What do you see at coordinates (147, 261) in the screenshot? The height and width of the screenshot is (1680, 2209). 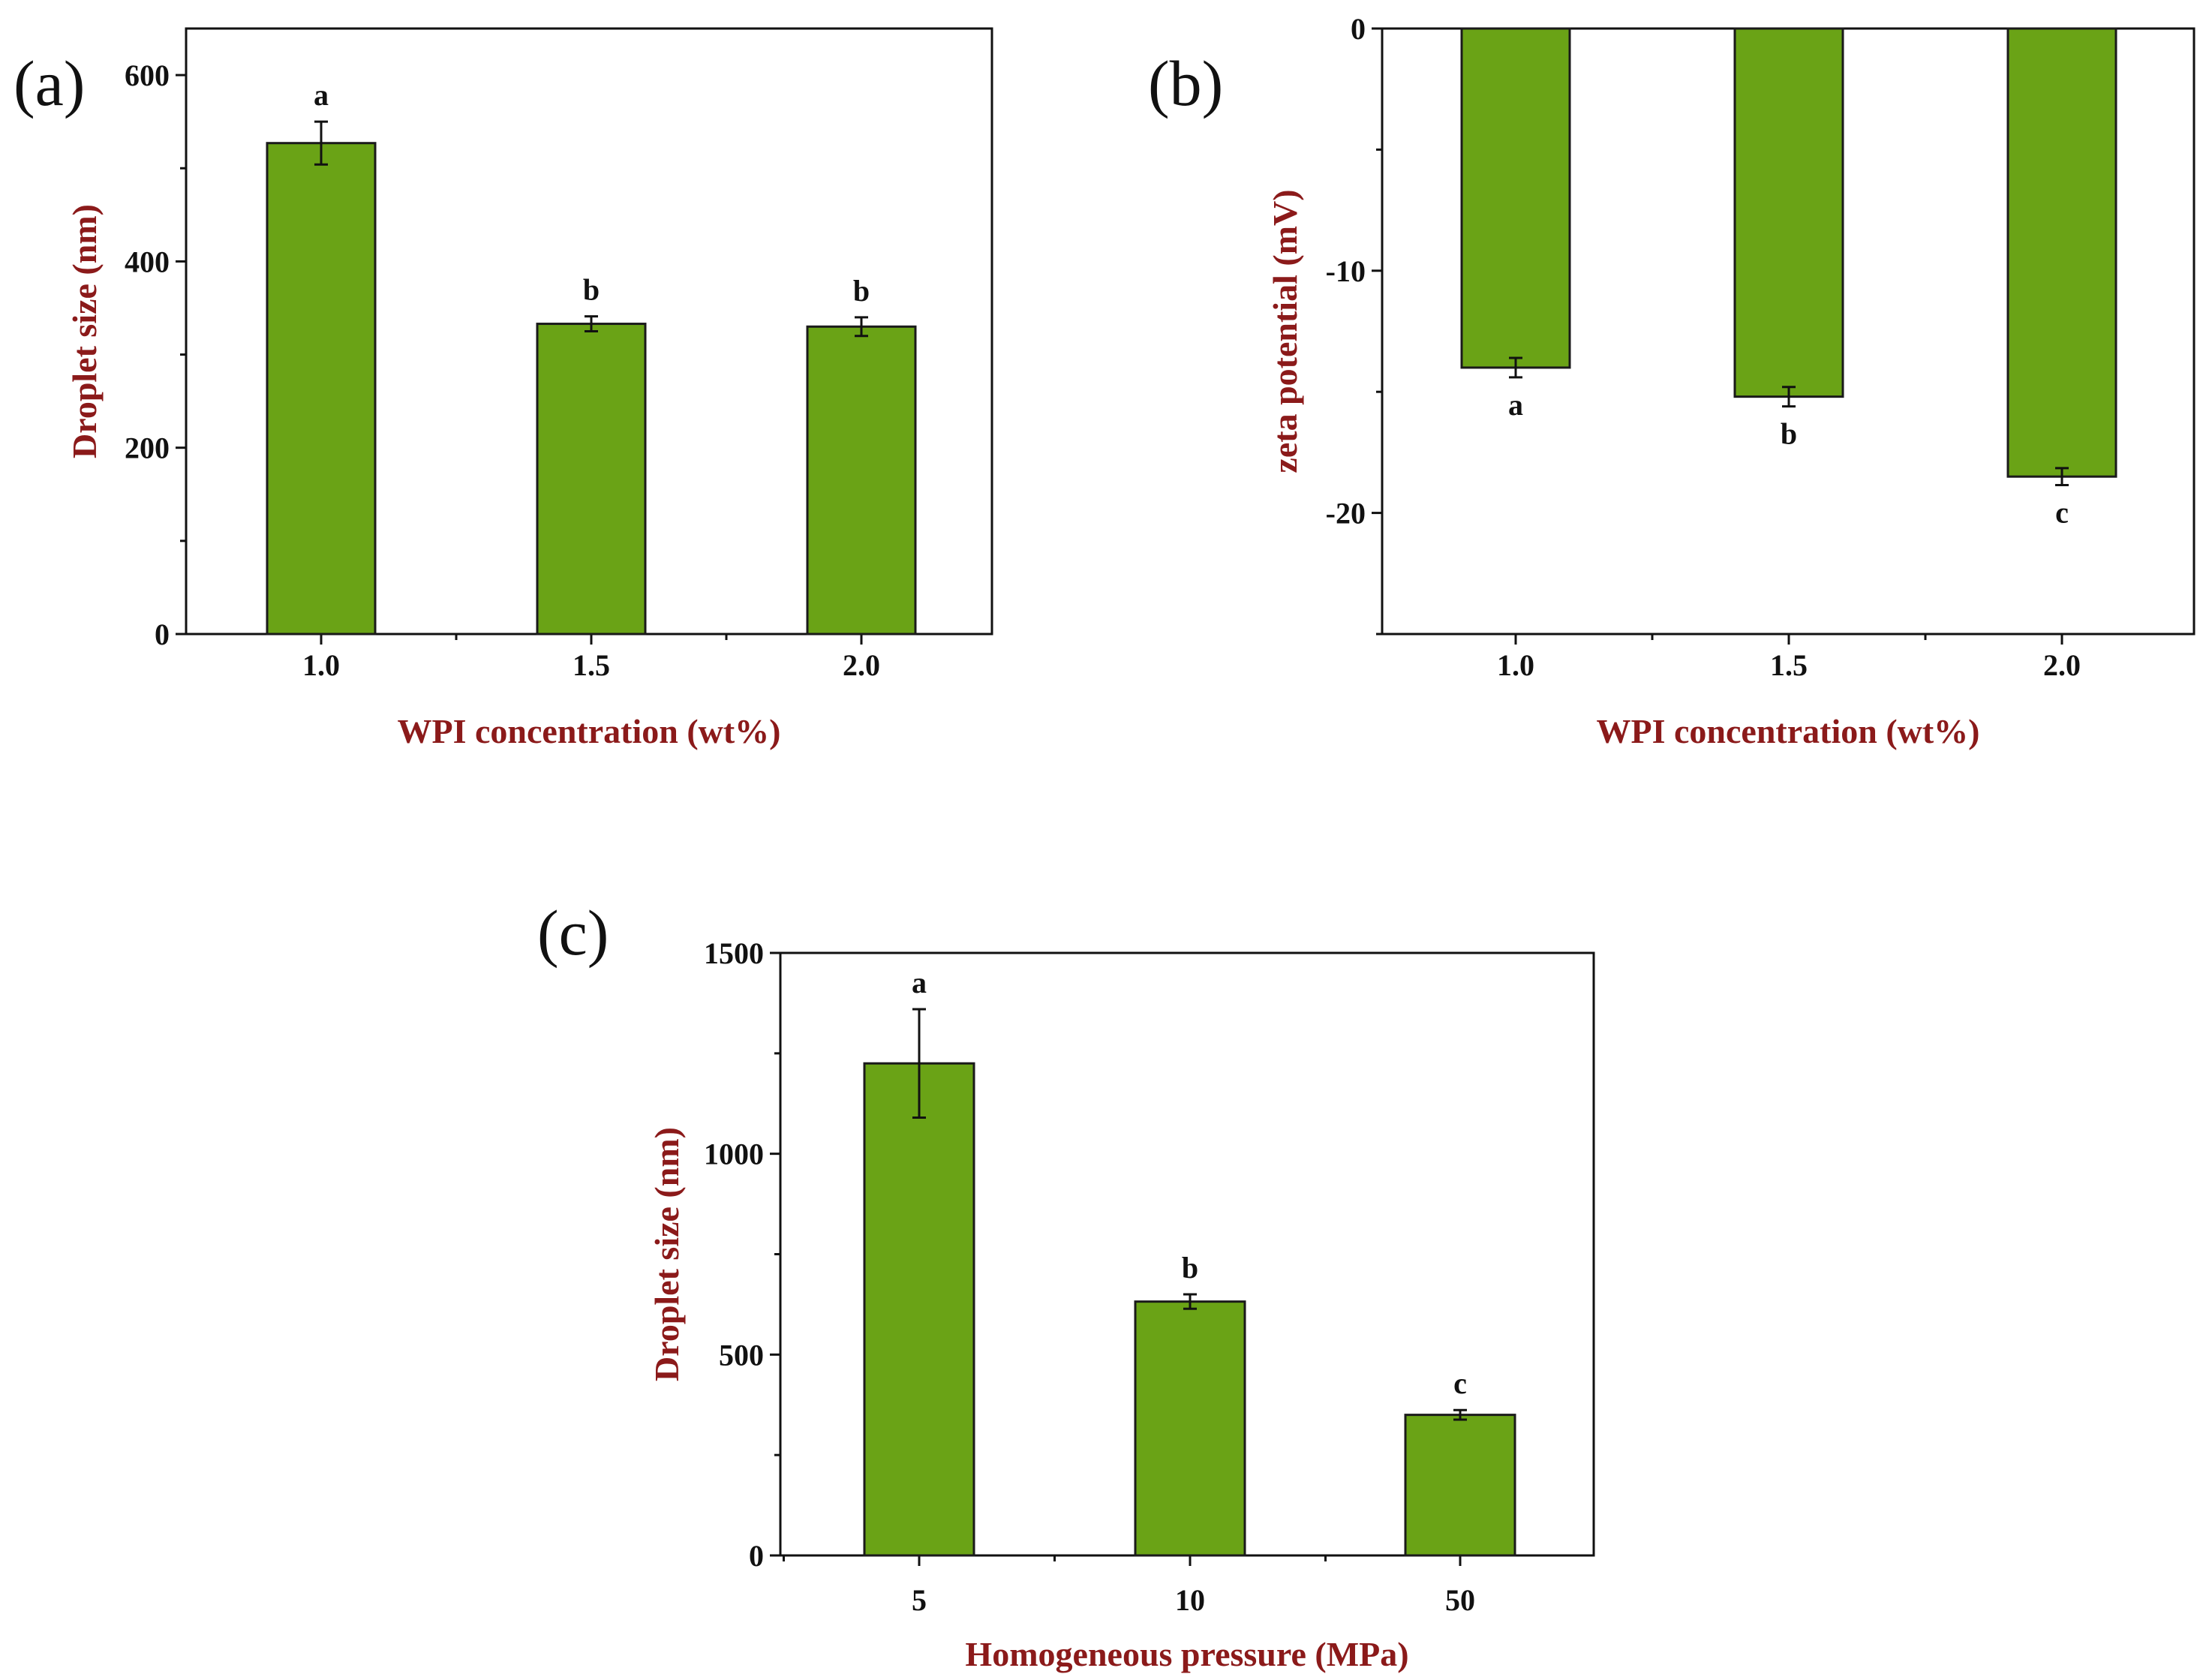 I see `y-tick-label: 400` at bounding box center [147, 261].